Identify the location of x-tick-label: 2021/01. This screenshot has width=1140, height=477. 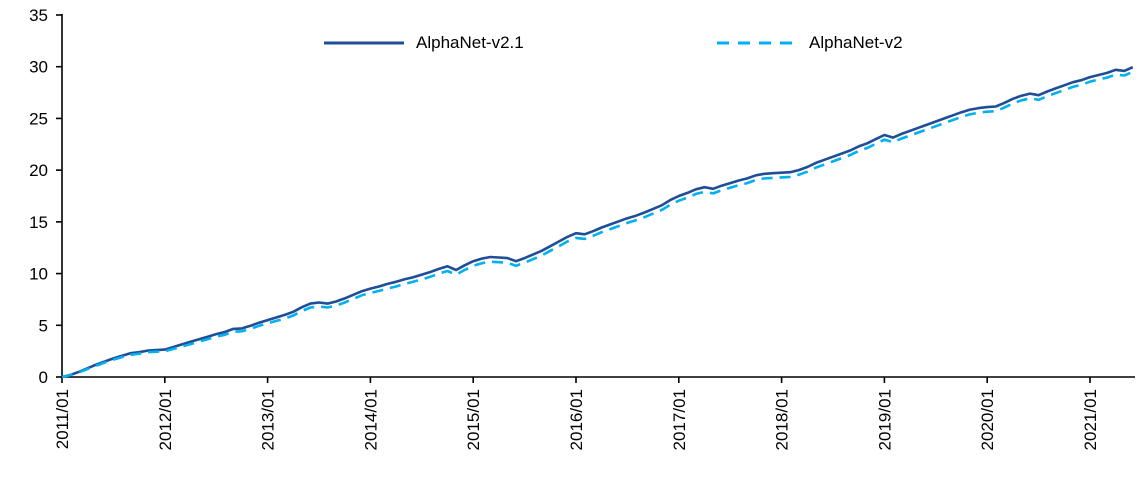
(1090, 419).